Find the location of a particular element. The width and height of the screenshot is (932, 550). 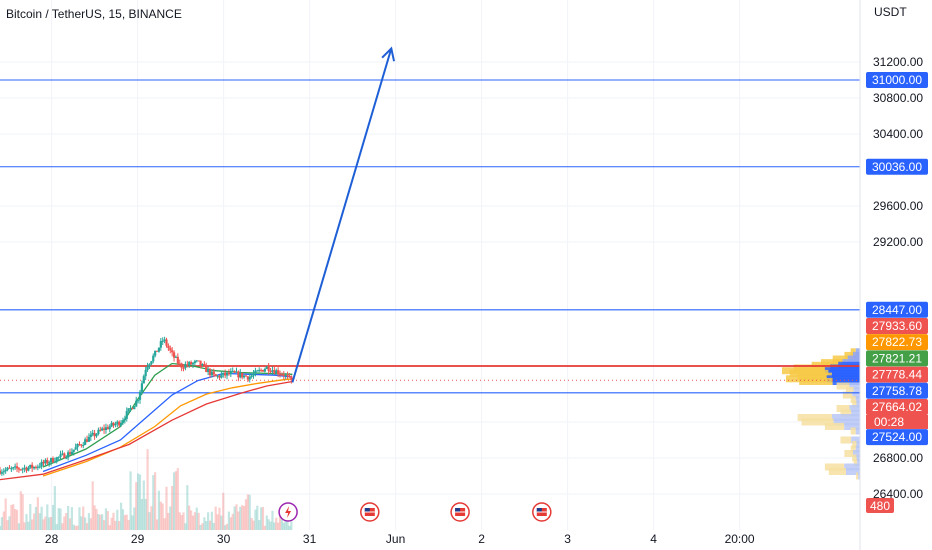

moving-average-line is located at coordinates (167, 422).